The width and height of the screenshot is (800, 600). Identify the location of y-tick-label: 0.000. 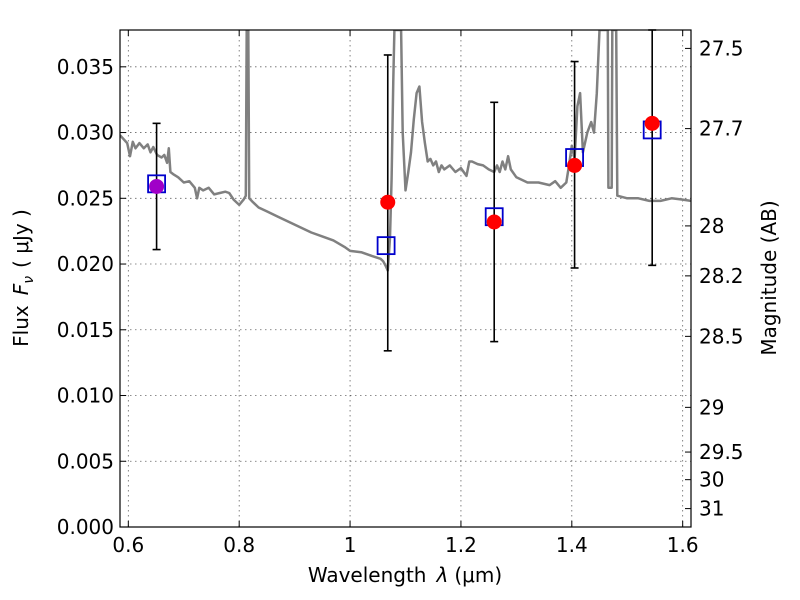
(85, 527).